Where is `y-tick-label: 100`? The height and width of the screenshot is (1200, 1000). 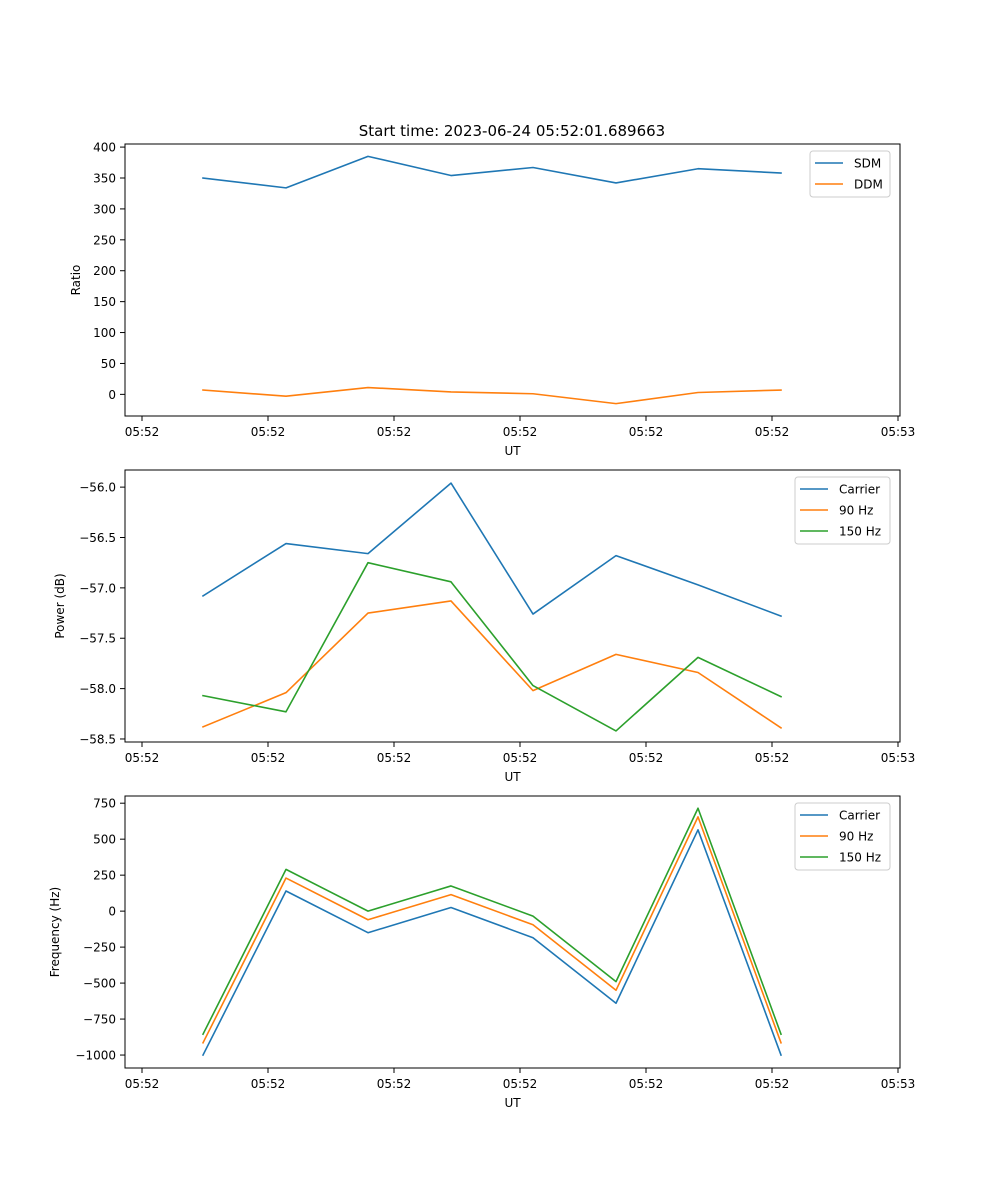
y-tick-label: 100 is located at coordinates (104, 333).